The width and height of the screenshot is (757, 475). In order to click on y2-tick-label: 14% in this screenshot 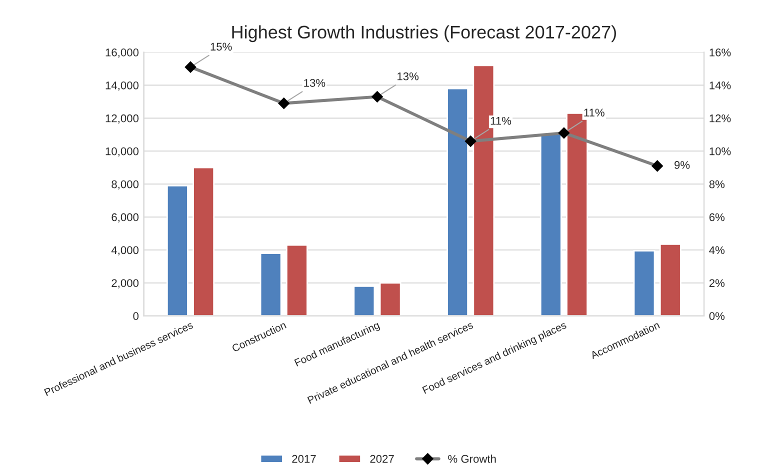, I will do `click(720, 86)`.